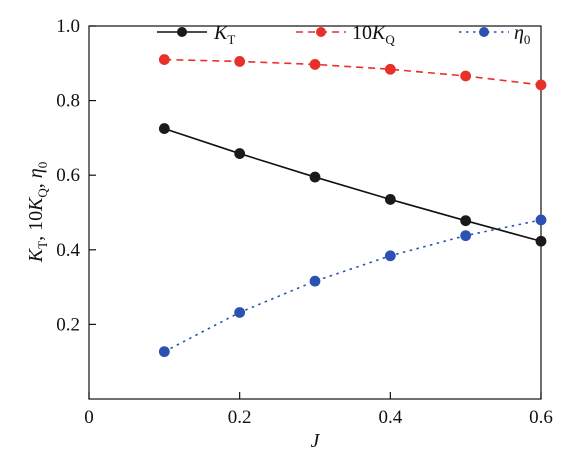  What do you see at coordinates (321, 32) in the screenshot?
I see `legend-marker-10kq` at bounding box center [321, 32].